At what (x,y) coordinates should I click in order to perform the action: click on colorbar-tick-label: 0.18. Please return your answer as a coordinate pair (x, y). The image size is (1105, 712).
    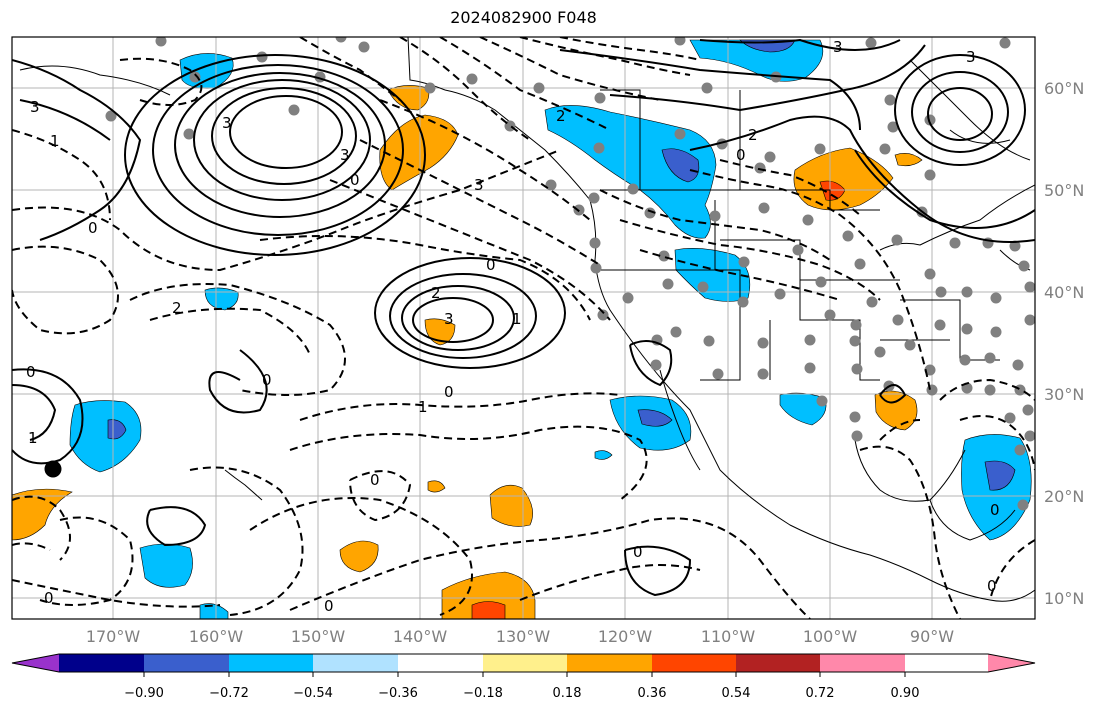
    Looking at the image, I should click on (567, 693).